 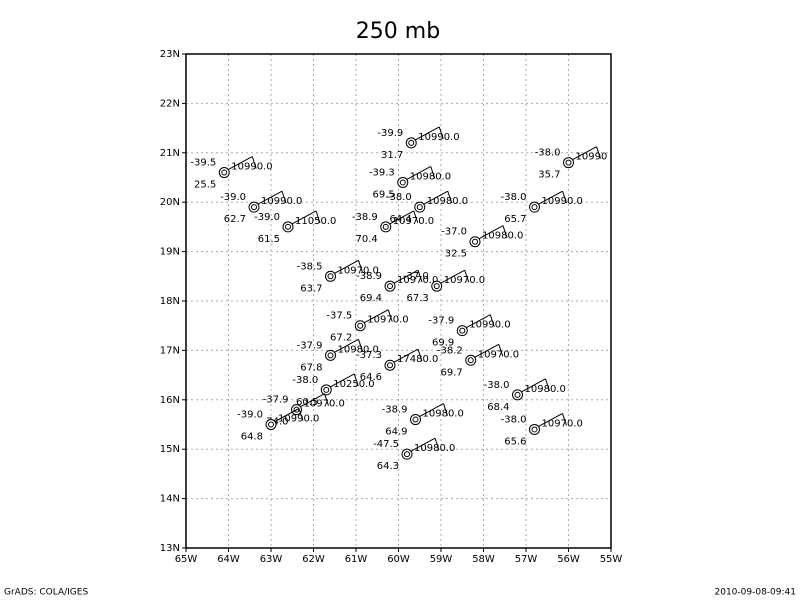 What do you see at coordinates (382, 172) in the screenshot?
I see `temperature: -39.3` at bounding box center [382, 172].